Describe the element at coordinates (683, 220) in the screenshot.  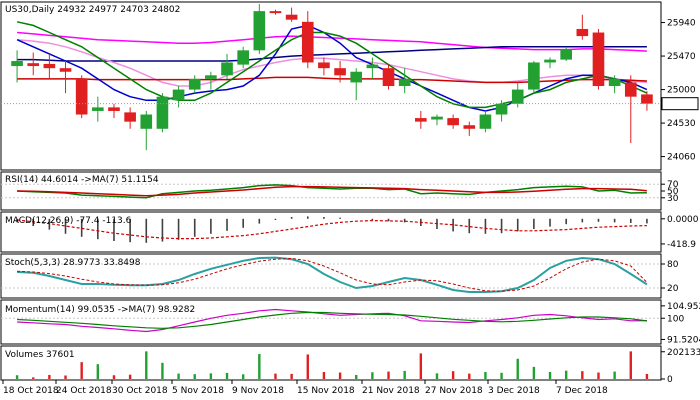
I see `macd-tick-label: 0.0000` at that location.